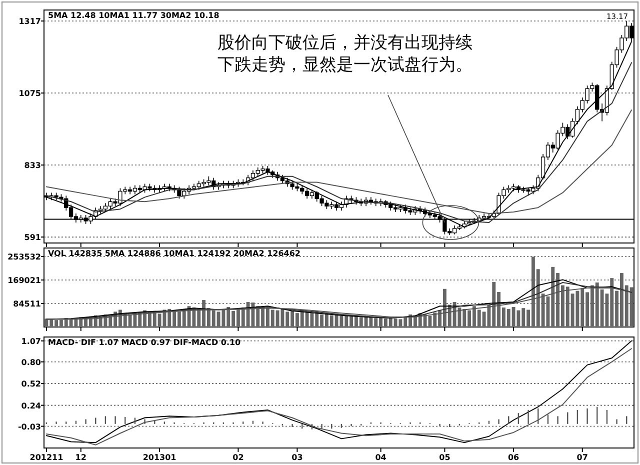  I want to click on y-tick-label: 1317, so click(29, 21).